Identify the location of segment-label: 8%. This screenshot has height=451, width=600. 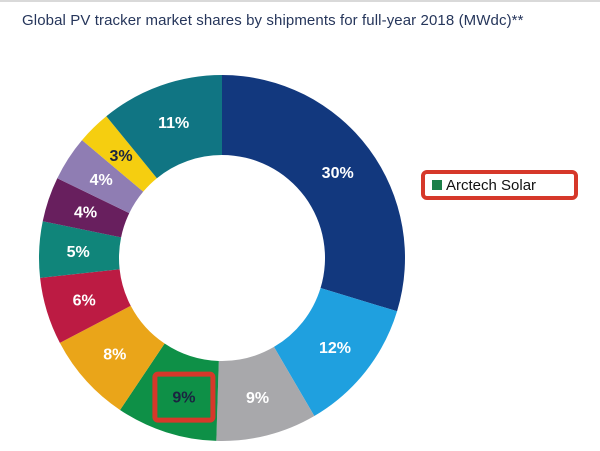
(114, 355).